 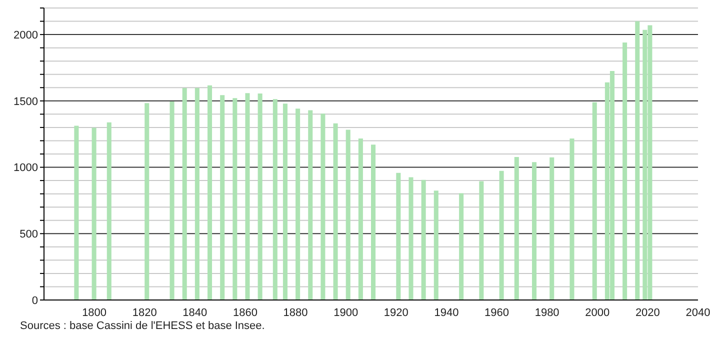 I want to click on y-tick-label: 500, so click(x=29, y=234).